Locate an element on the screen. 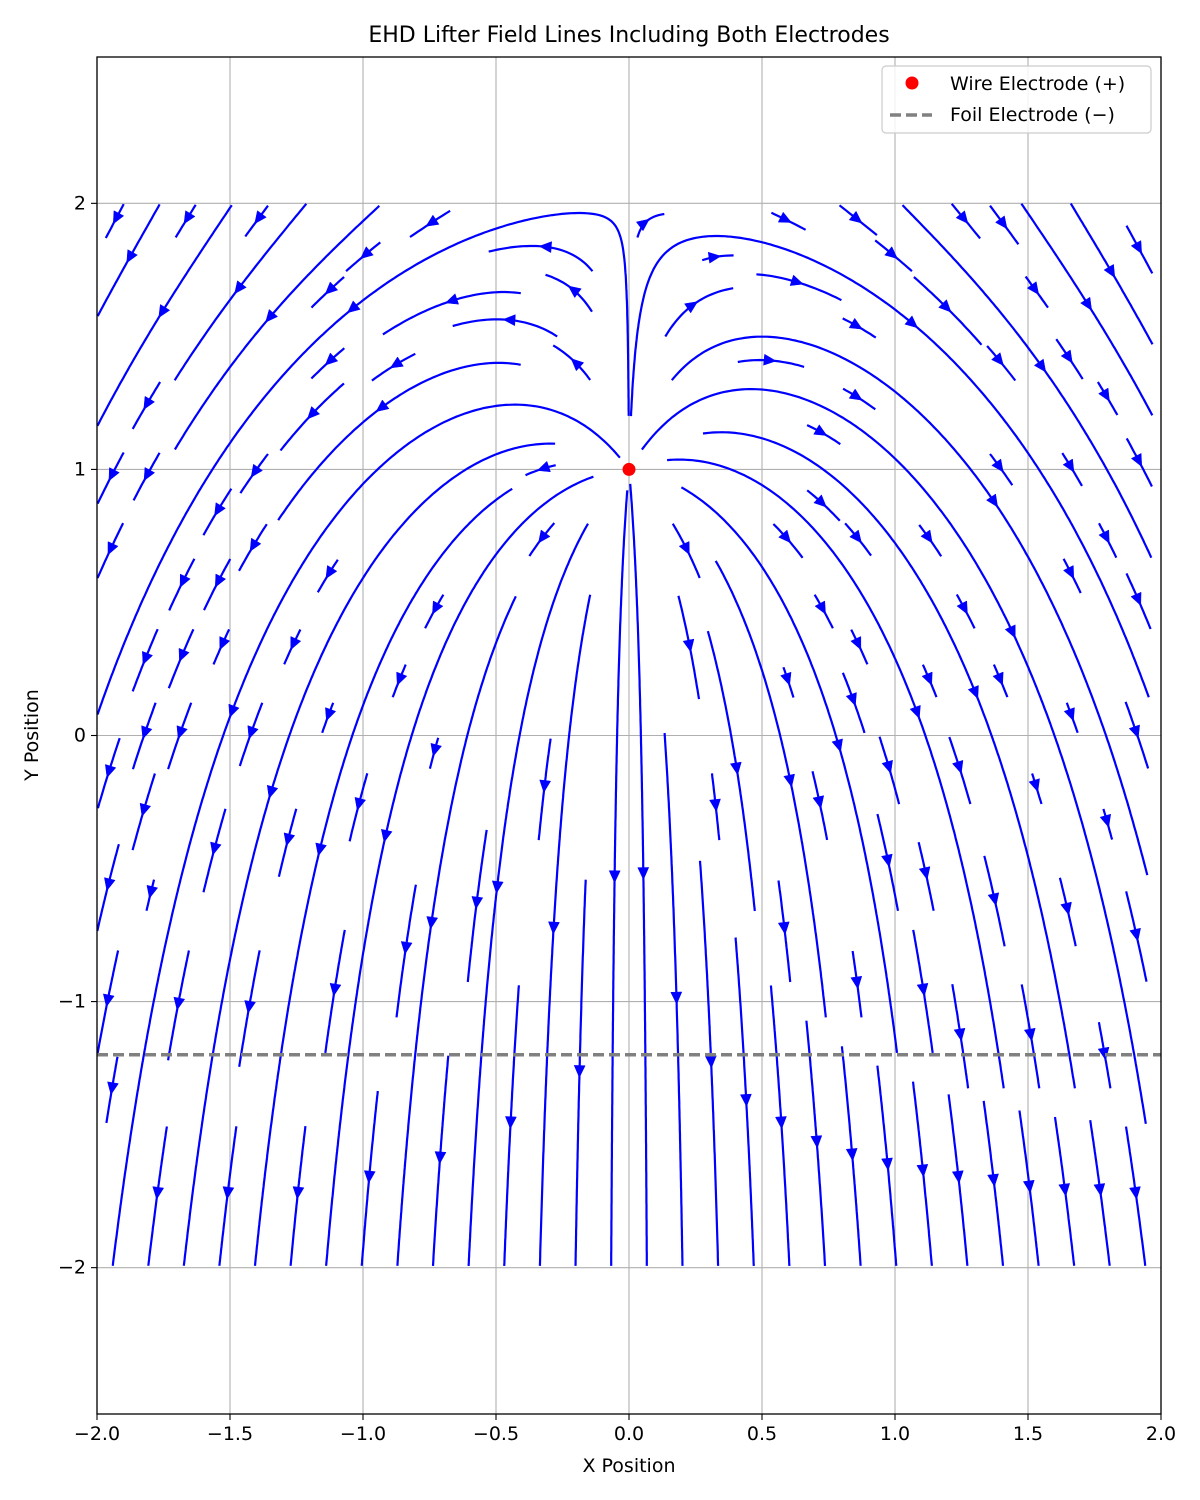  legend-wire-label: Wire Electrode (+) is located at coordinates (1037, 84).